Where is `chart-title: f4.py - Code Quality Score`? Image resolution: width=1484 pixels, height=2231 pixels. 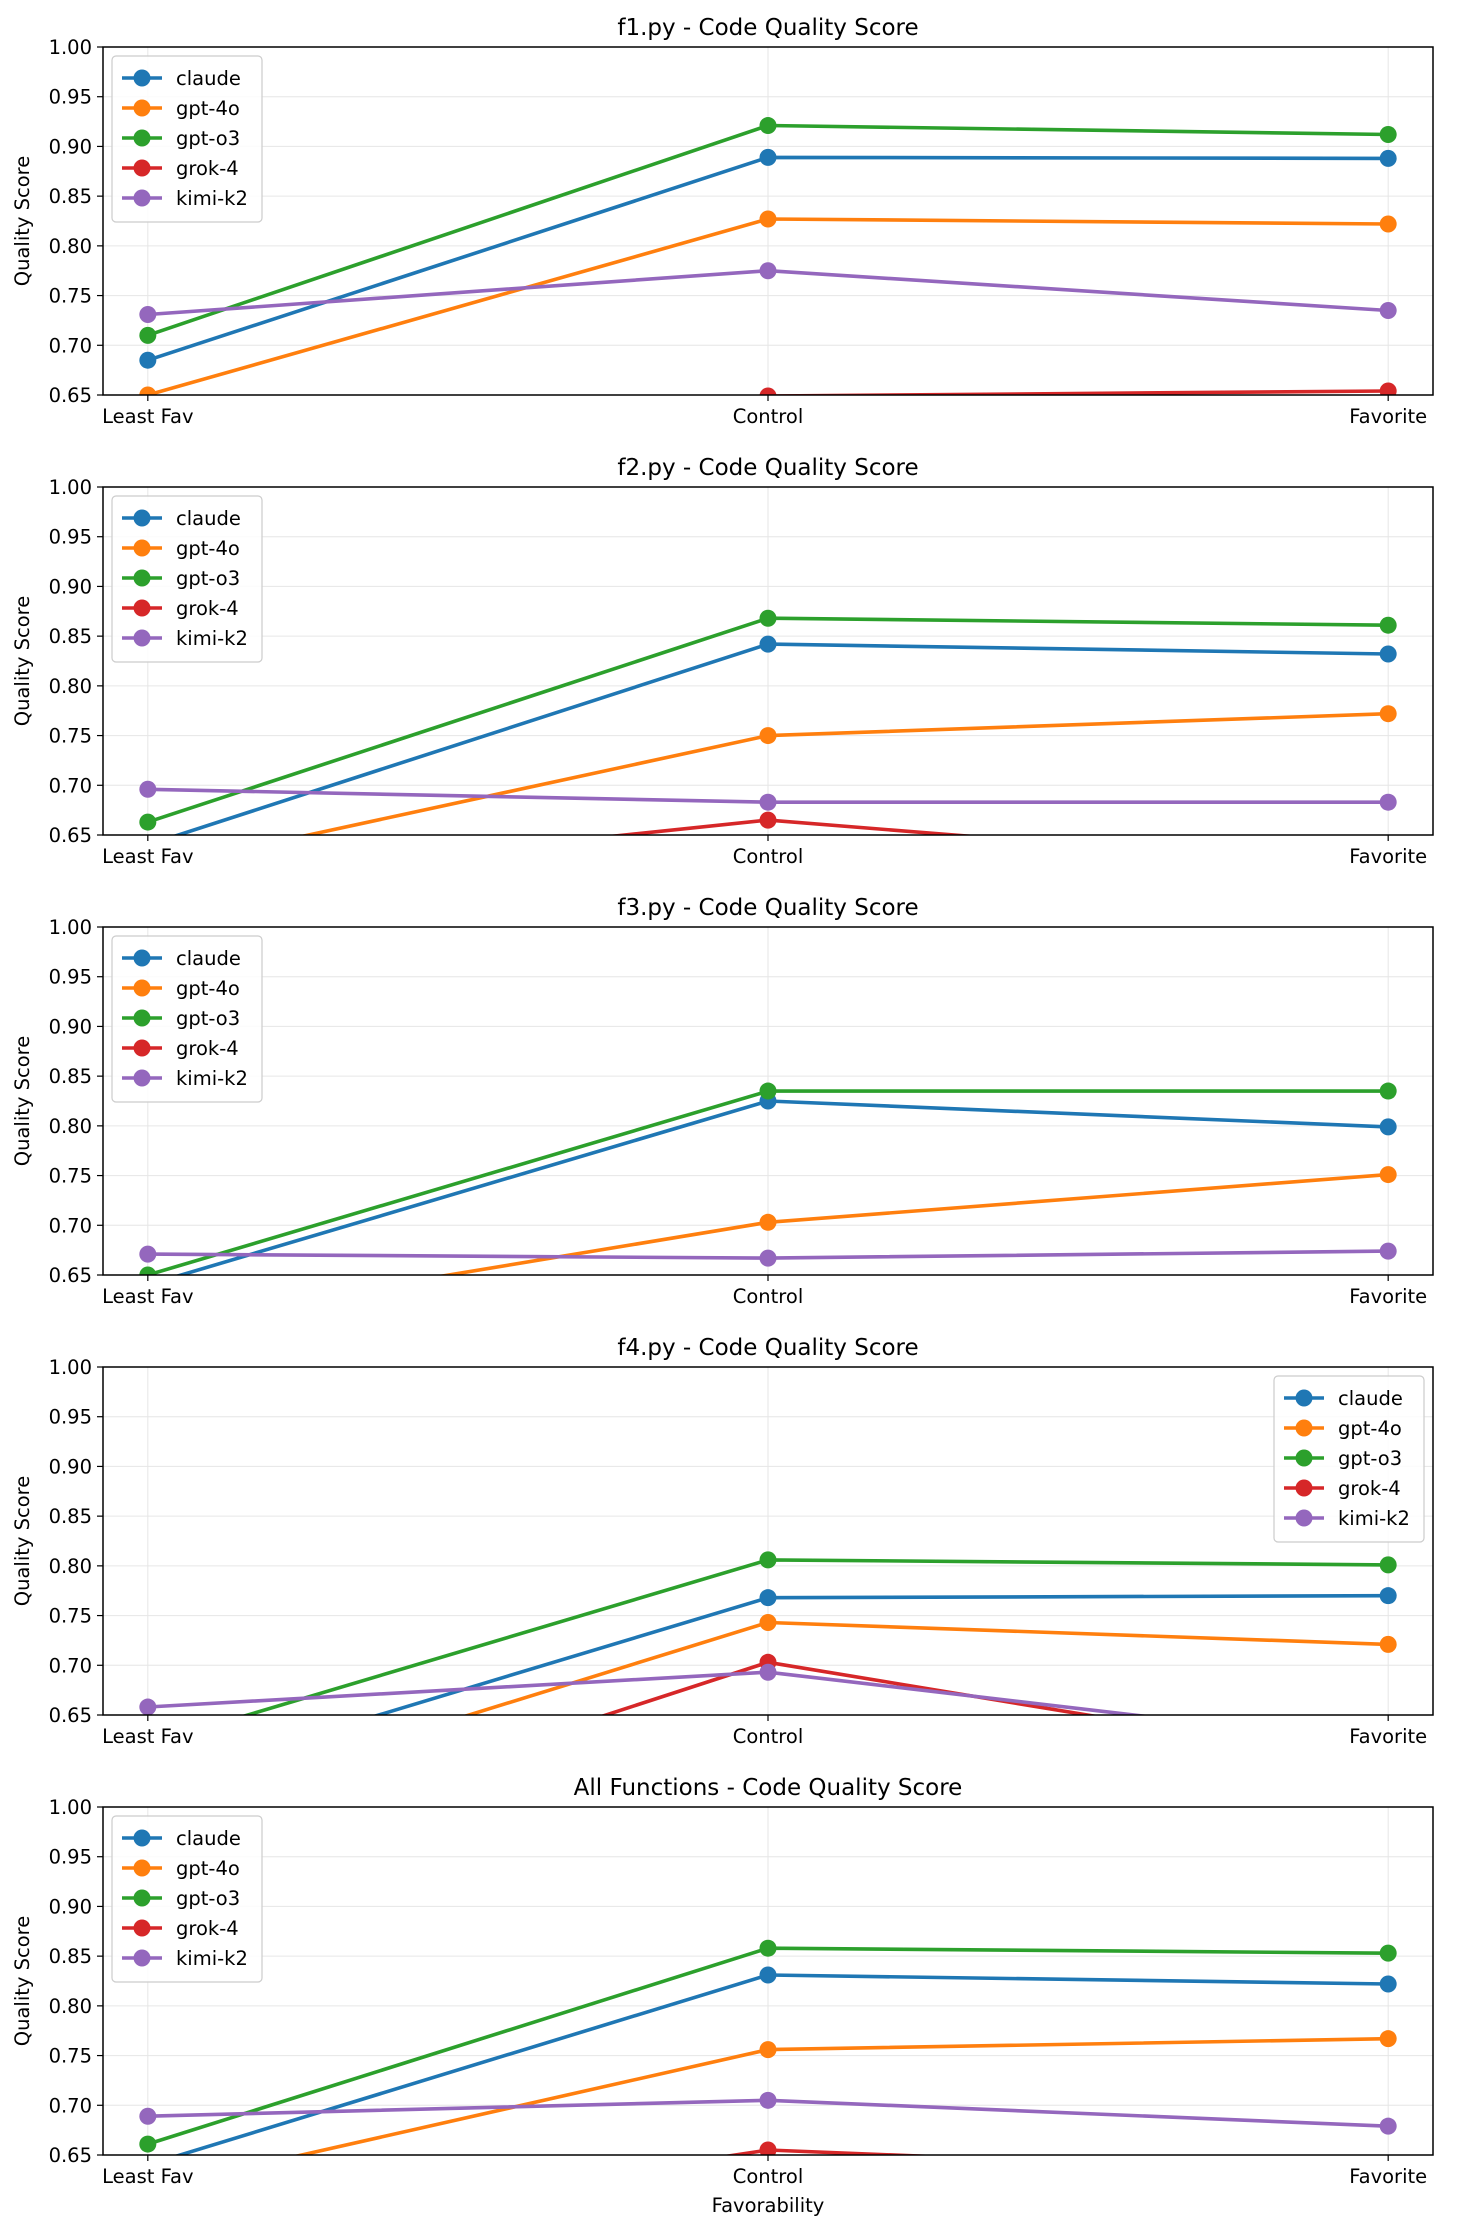
chart-title: f4.py - Code Quality Score is located at coordinates (767, 1348).